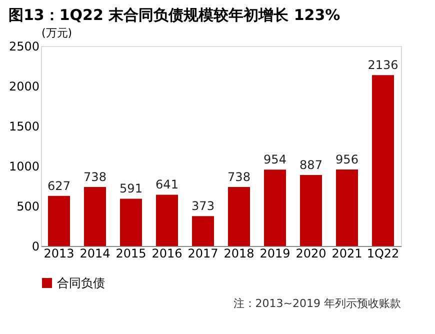 The image size is (435, 334). I want to click on x-tick-label: 2015, so click(131, 253).